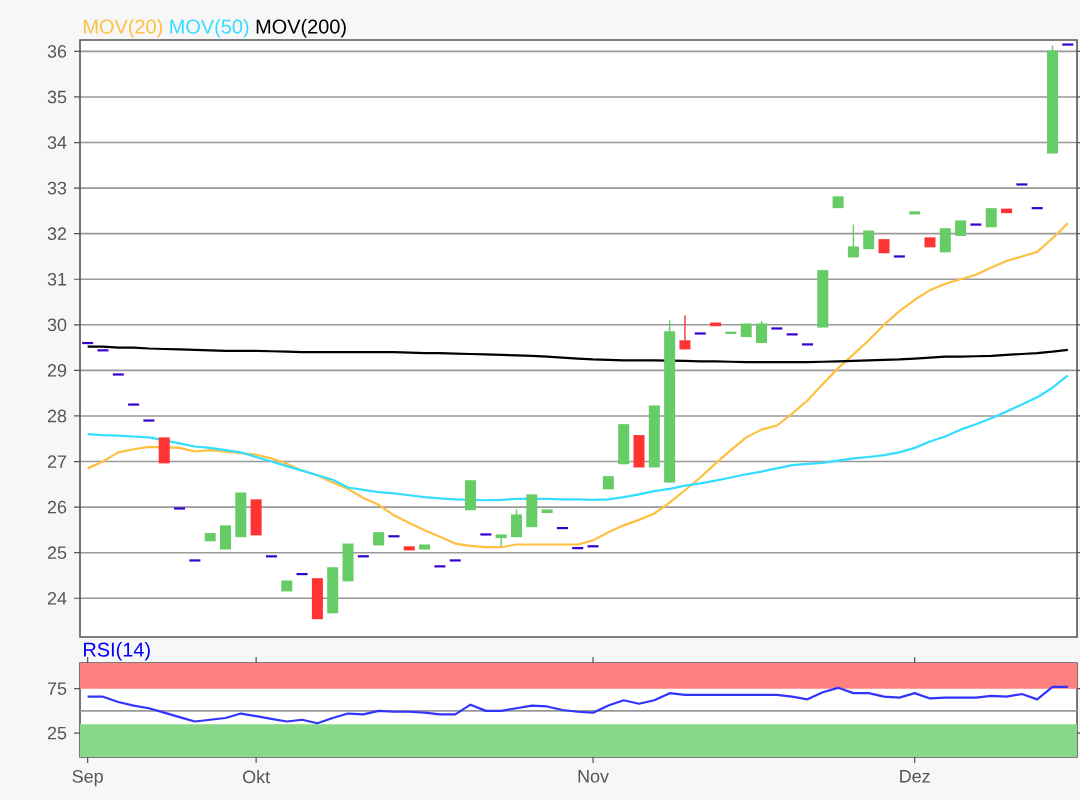 This screenshot has height=800, width=1080. What do you see at coordinates (593, 776) in the screenshot?
I see `x-tick-label: Nov` at bounding box center [593, 776].